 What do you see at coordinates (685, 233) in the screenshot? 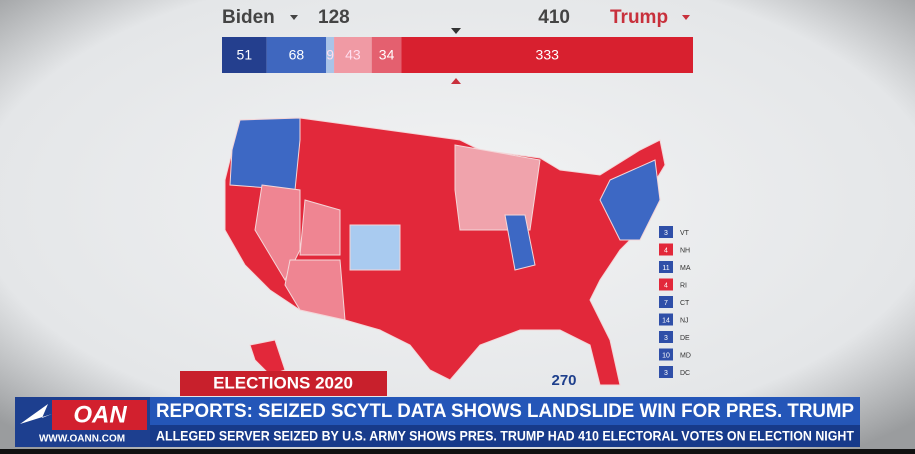
I see `legend-state: VT` at bounding box center [685, 233].